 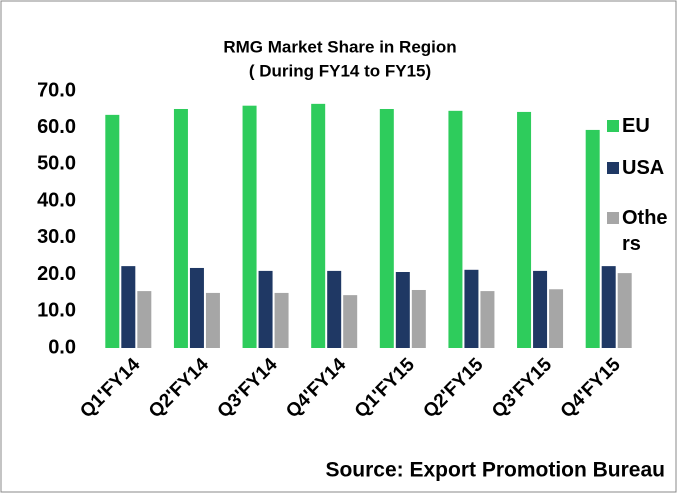 What do you see at coordinates (643, 168) in the screenshot?
I see `legend-label: USA` at bounding box center [643, 168].